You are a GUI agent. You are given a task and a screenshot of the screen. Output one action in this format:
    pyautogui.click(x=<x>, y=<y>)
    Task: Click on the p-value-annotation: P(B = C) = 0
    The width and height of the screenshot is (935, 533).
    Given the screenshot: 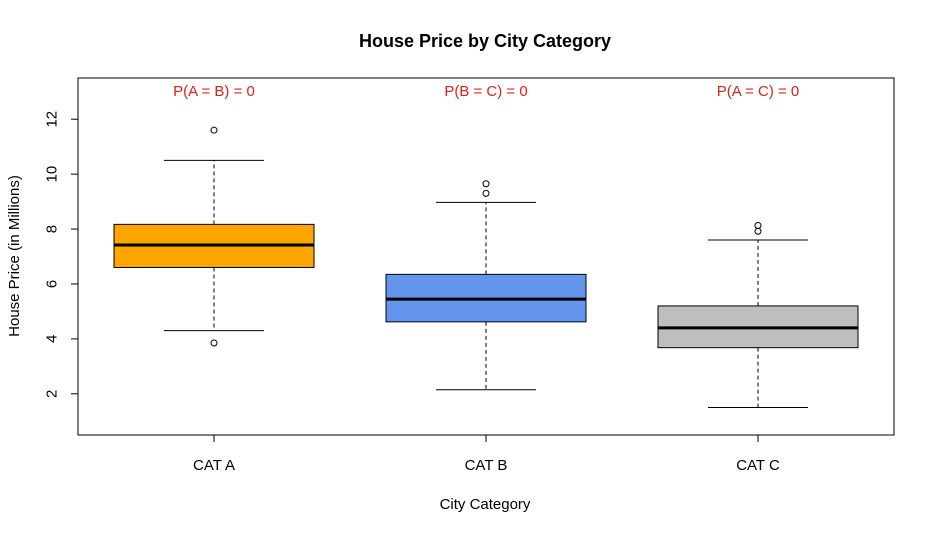 What is the action you would take?
    pyautogui.click(x=485, y=91)
    